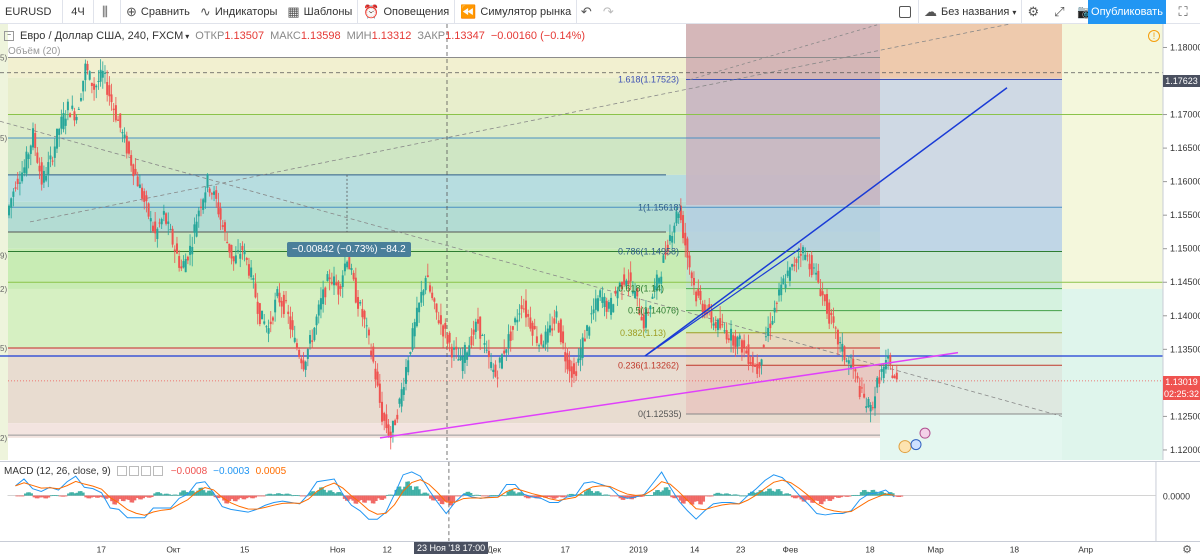  I want to click on volume-legend: Объём (20), so click(34, 51).